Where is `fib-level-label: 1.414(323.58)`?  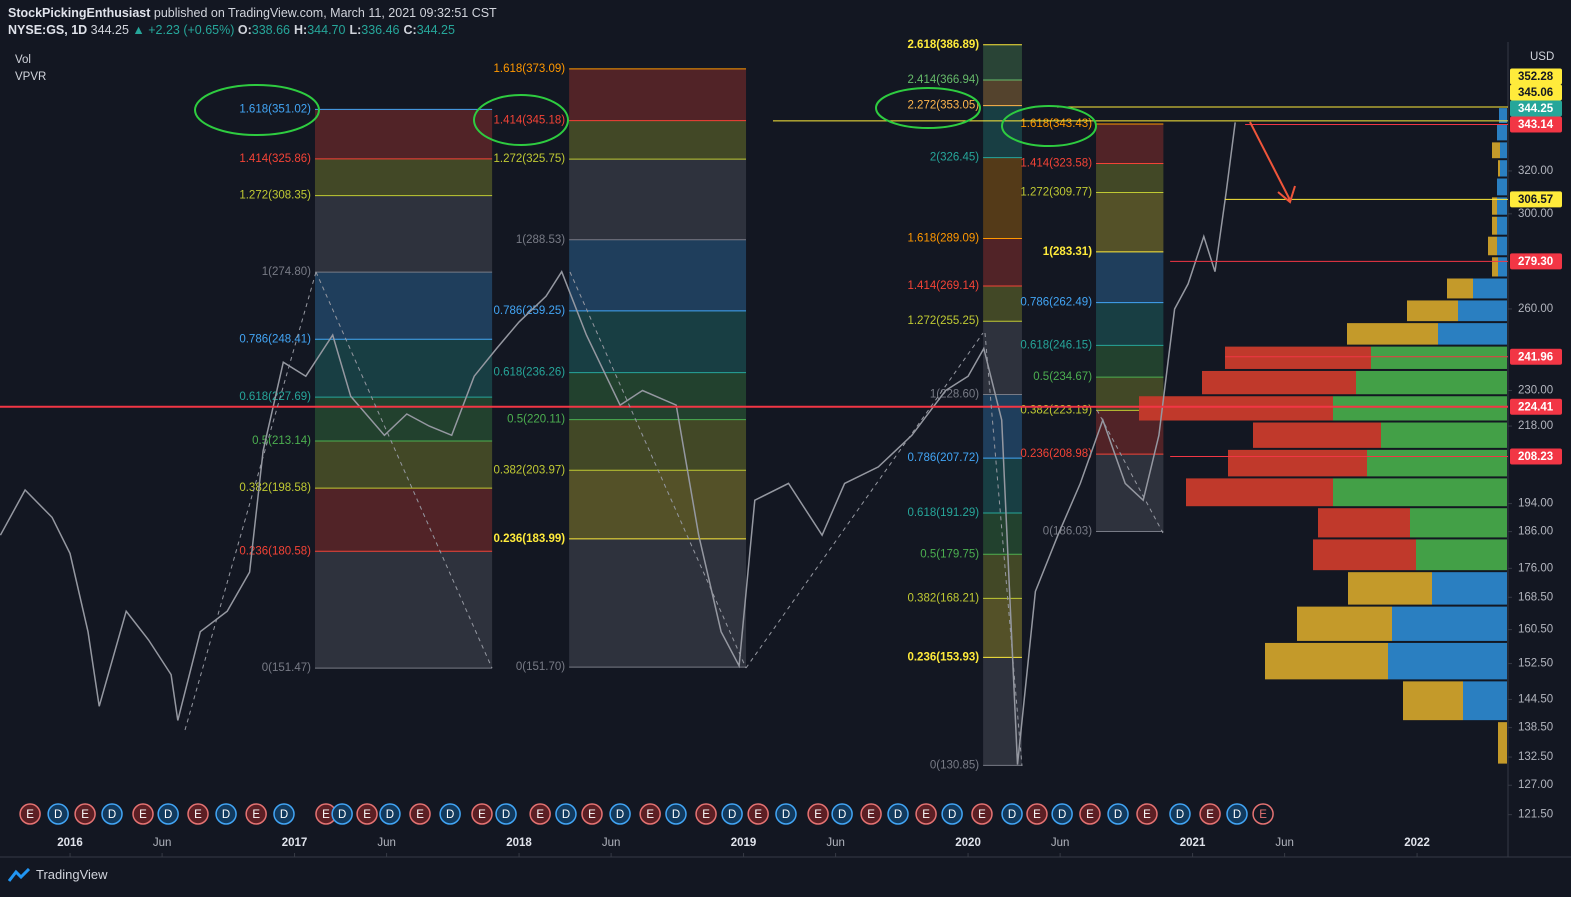
fib-level-label: 1.414(323.58) is located at coordinates (1056, 164).